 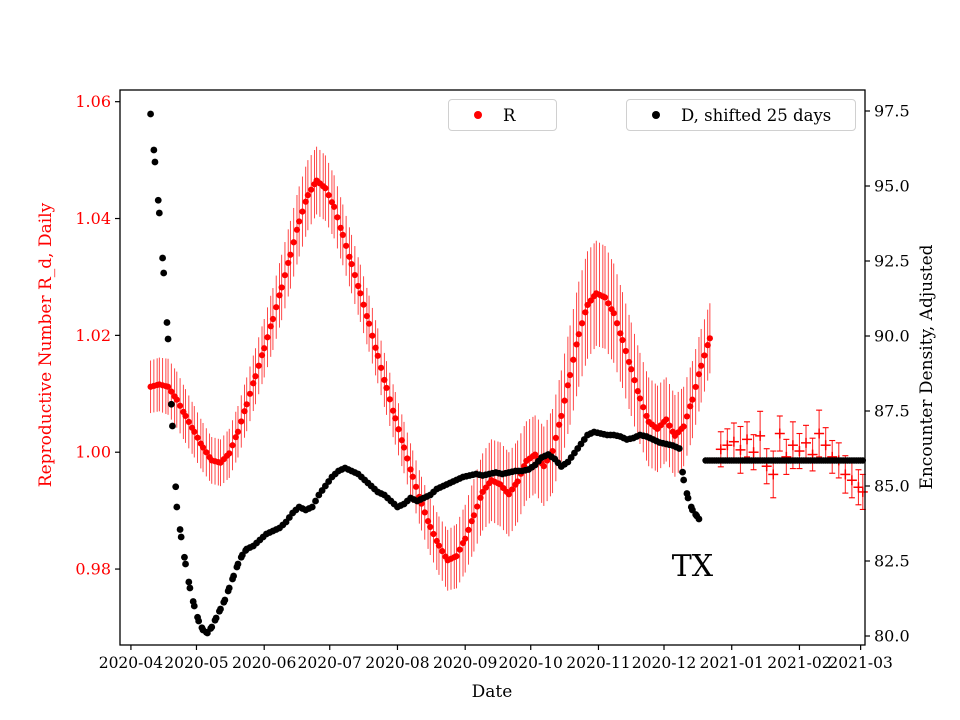 I want to click on left-axis-ticks: 0.98 1.00 1.02 1.04 1.06, so click(x=97, y=335).